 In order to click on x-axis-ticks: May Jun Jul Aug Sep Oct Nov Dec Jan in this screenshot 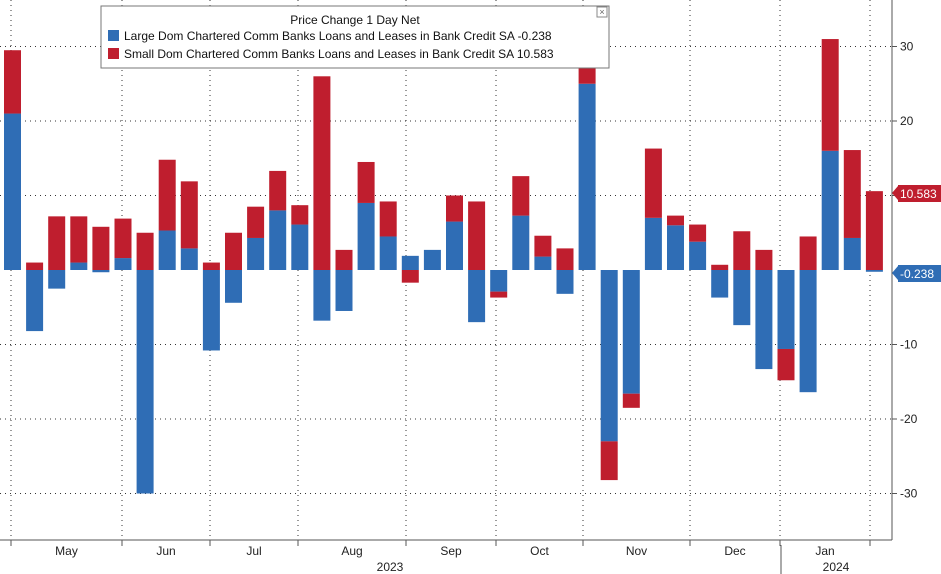, I will do `click(440, 549)`.